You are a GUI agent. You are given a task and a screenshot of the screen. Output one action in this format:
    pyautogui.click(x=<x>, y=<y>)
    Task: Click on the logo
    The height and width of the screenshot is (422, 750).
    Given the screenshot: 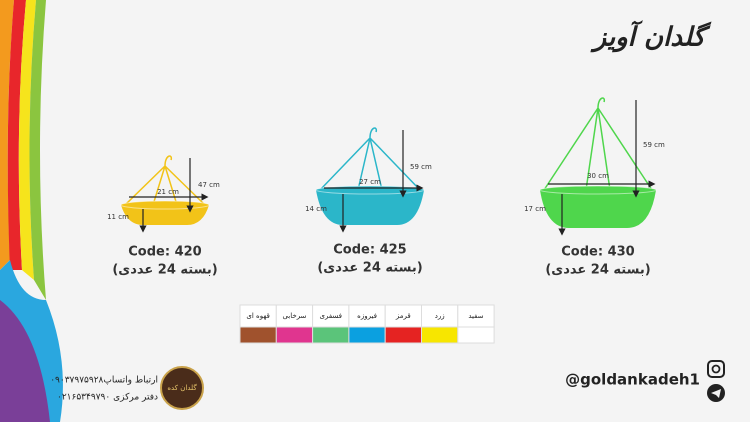 What is the action you would take?
    pyautogui.click(x=182, y=388)
    